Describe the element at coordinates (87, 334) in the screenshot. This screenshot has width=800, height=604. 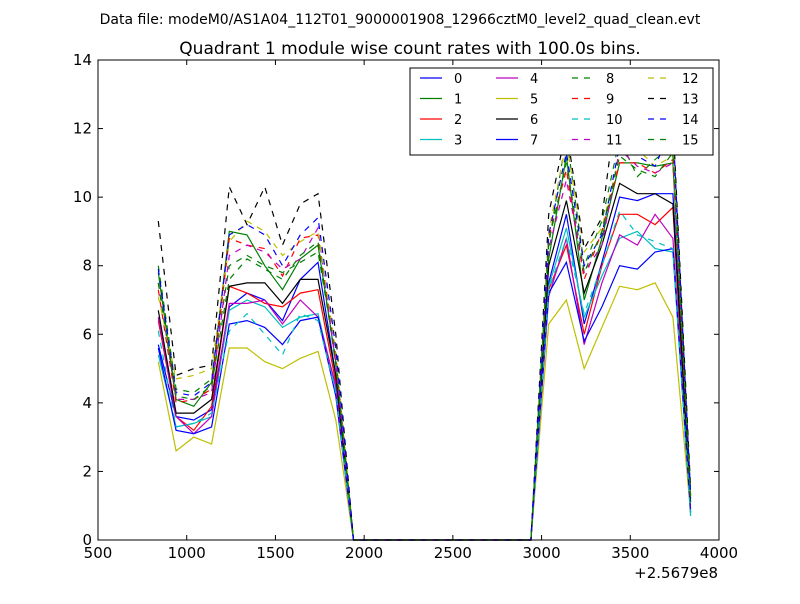
I see `y-tick-label: 6` at that location.